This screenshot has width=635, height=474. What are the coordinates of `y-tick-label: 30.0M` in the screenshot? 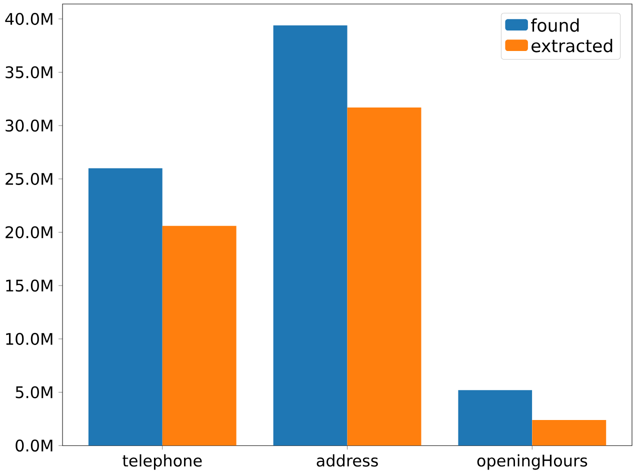 It's located at (29, 125).